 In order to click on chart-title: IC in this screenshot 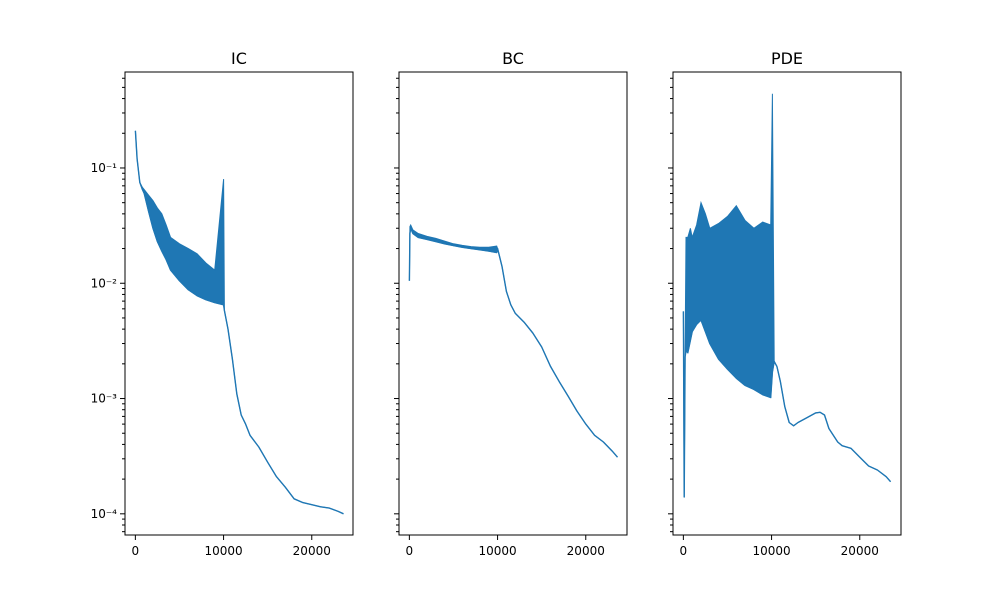, I will do `click(239, 58)`.